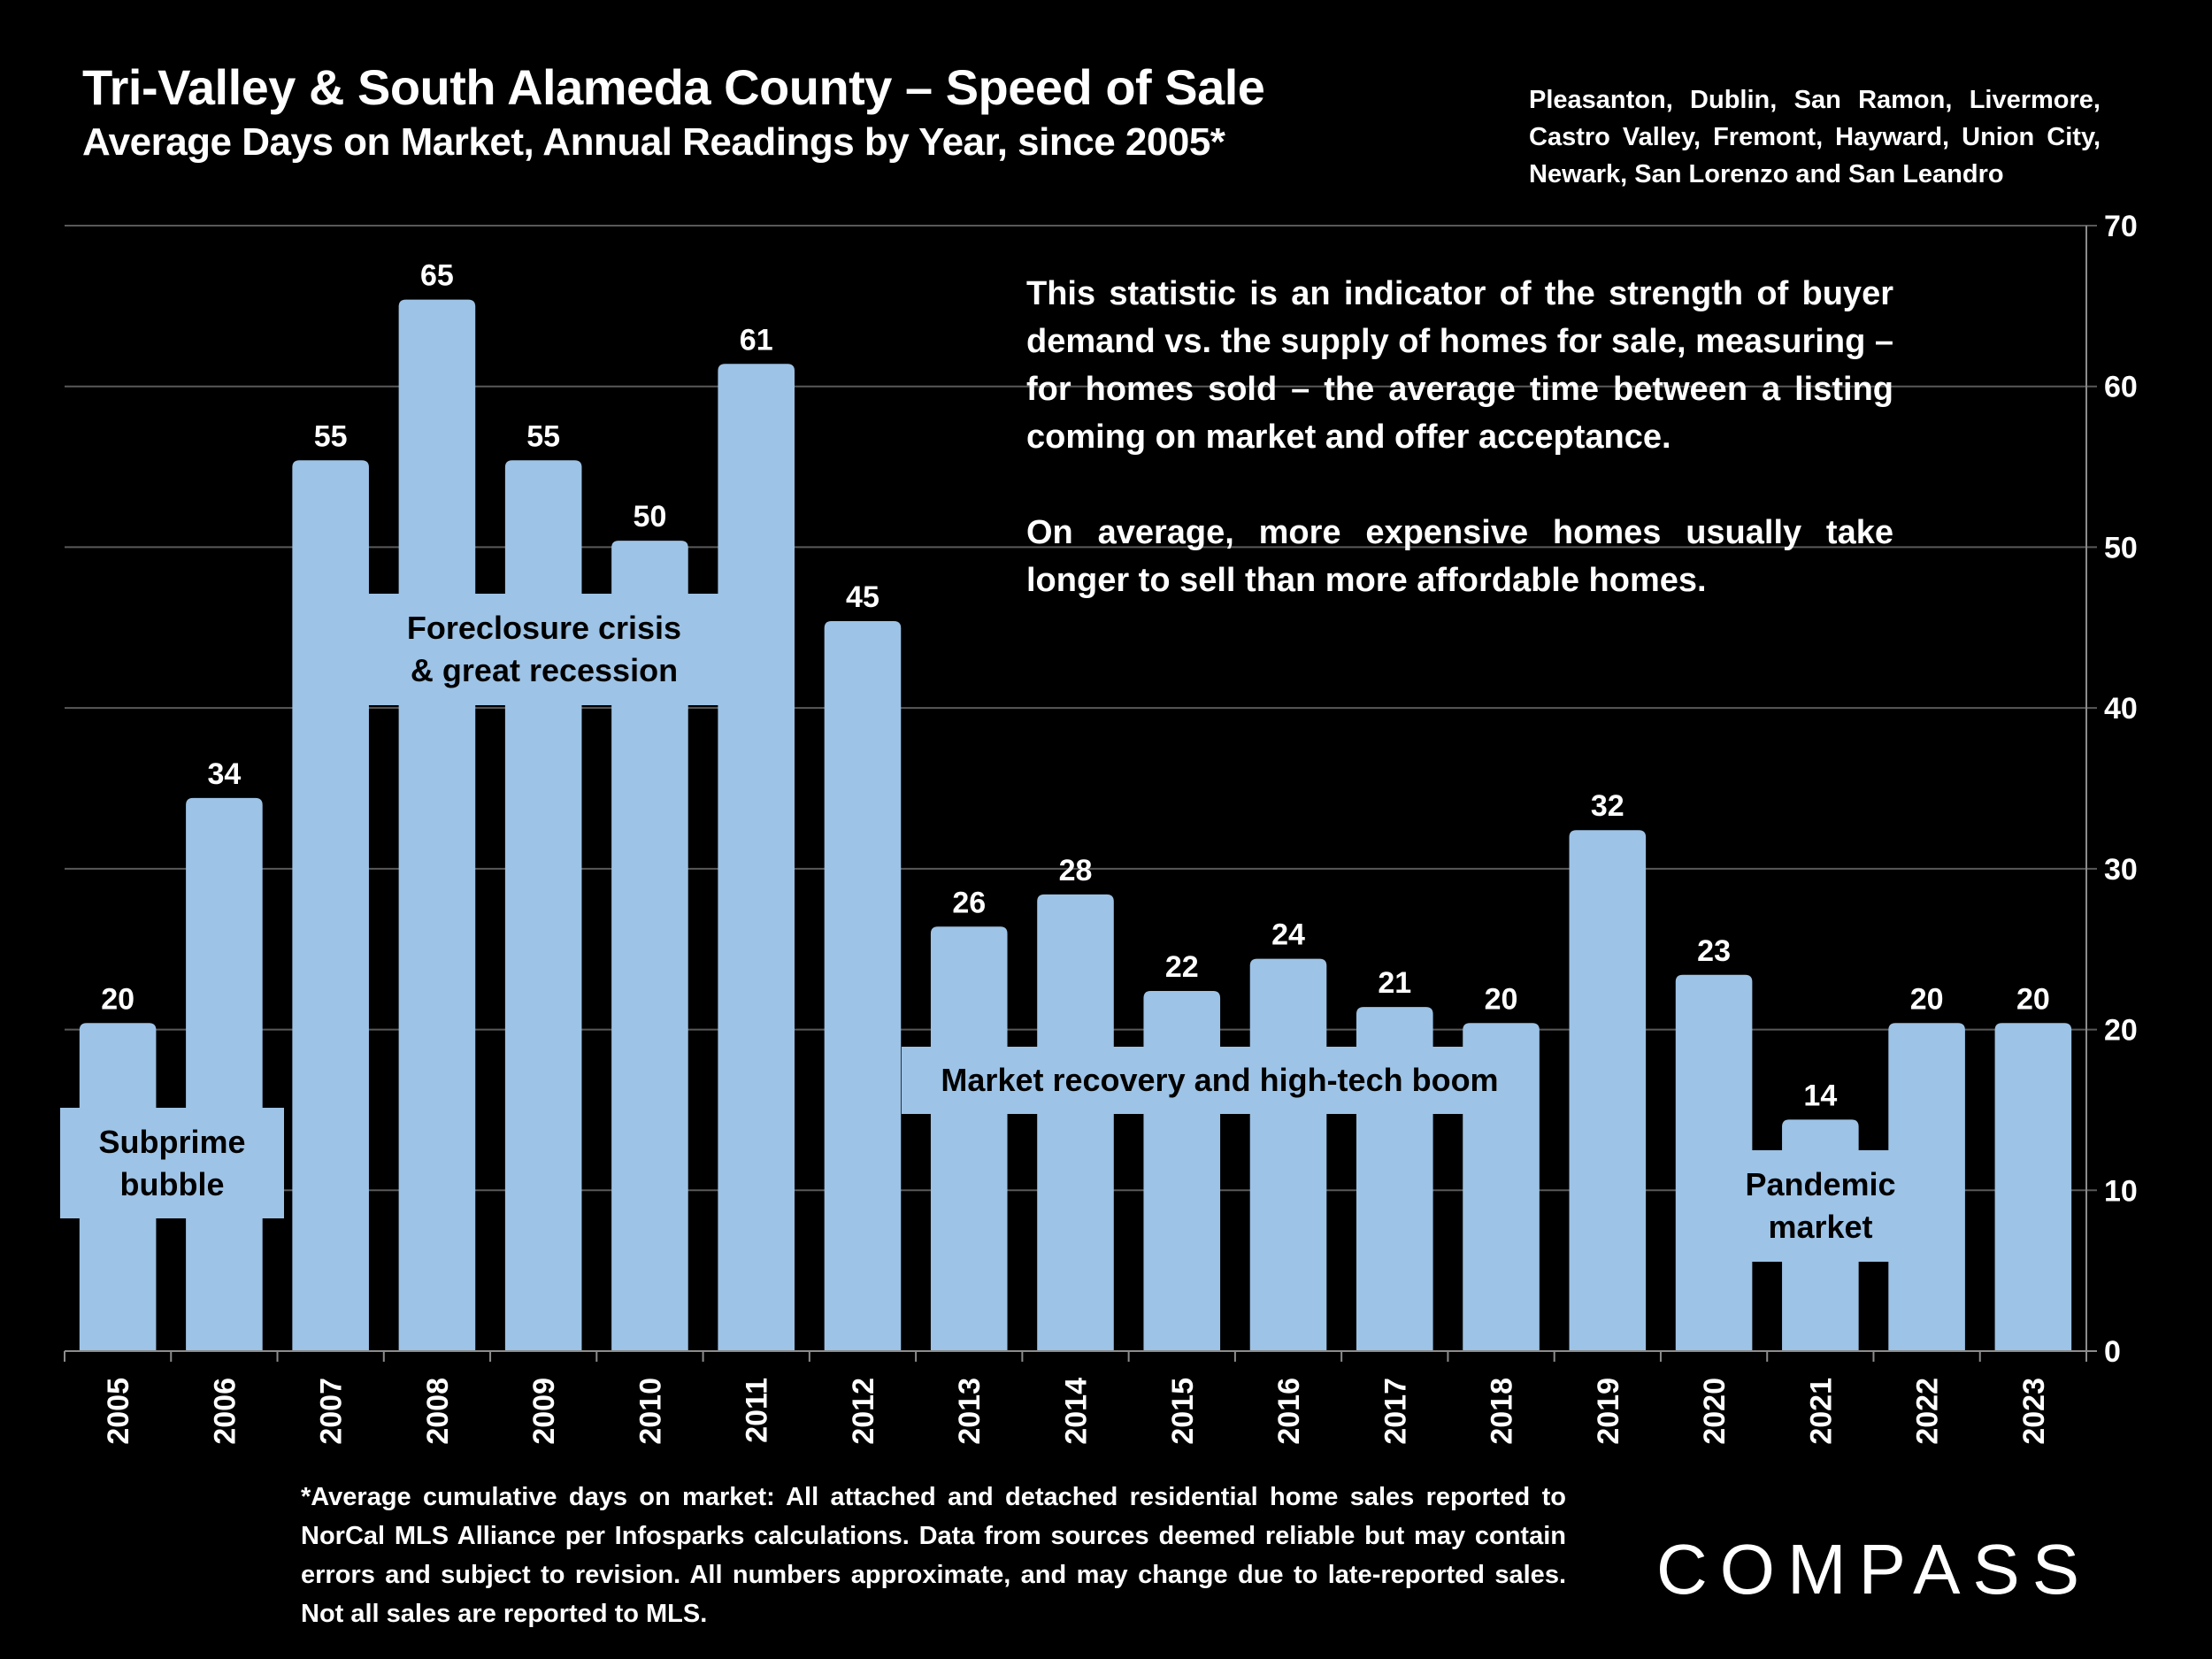  What do you see at coordinates (1288, 1155) in the screenshot?
I see `bar-2016` at bounding box center [1288, 1155].